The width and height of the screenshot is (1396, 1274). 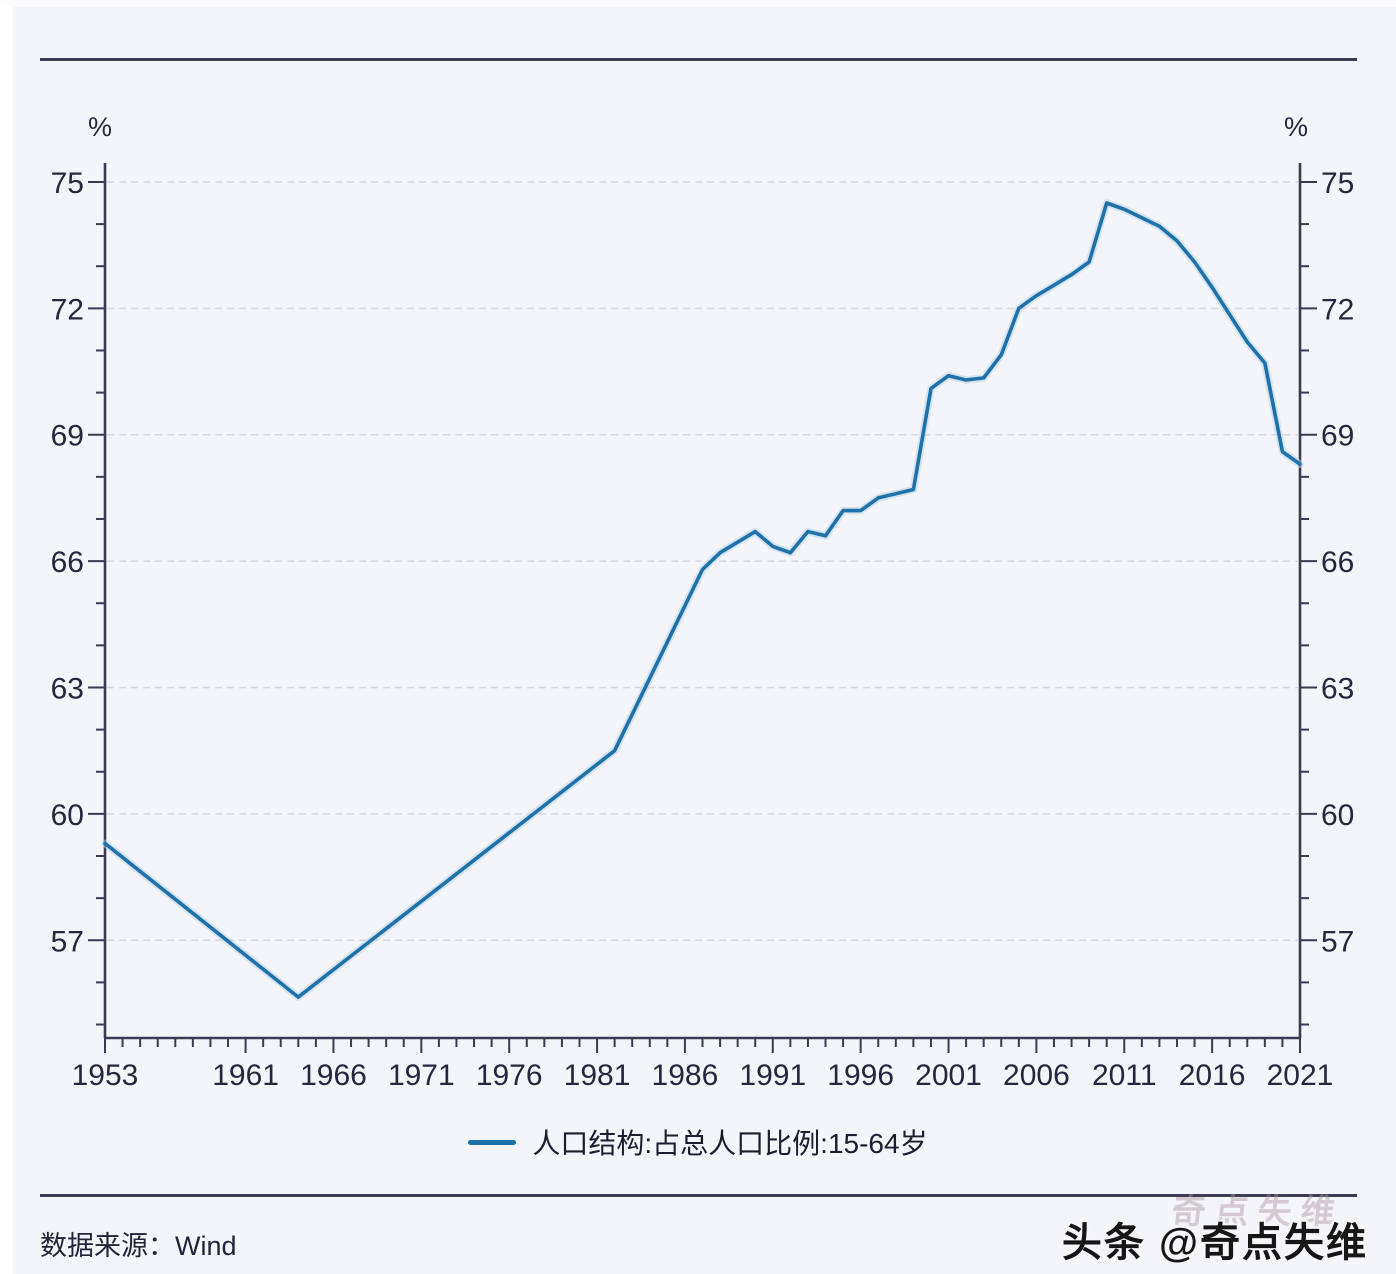 I want to click on legend-label: 人口结构:占总人口比例:15-64岁, so click(x=730, y=1143).